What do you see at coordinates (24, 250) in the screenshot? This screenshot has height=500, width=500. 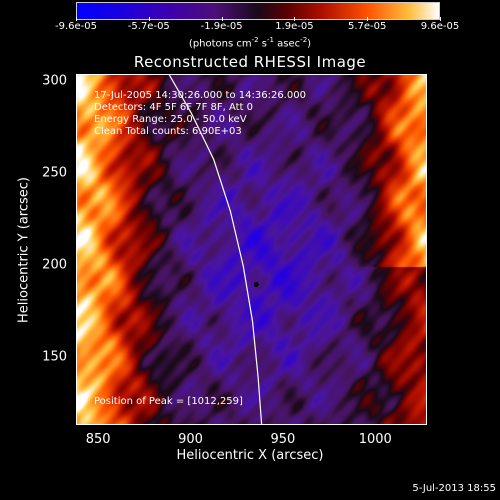 I see `y-axis-label: Heliocentric Y (arcsec)` at bounding box center [24, 250].